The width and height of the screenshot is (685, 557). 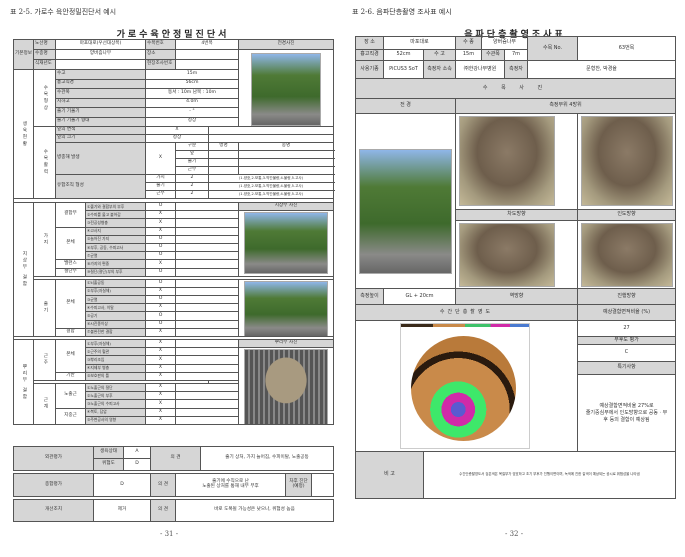 I want to click on leaf-value: 정상, so click(x=177, y=138).